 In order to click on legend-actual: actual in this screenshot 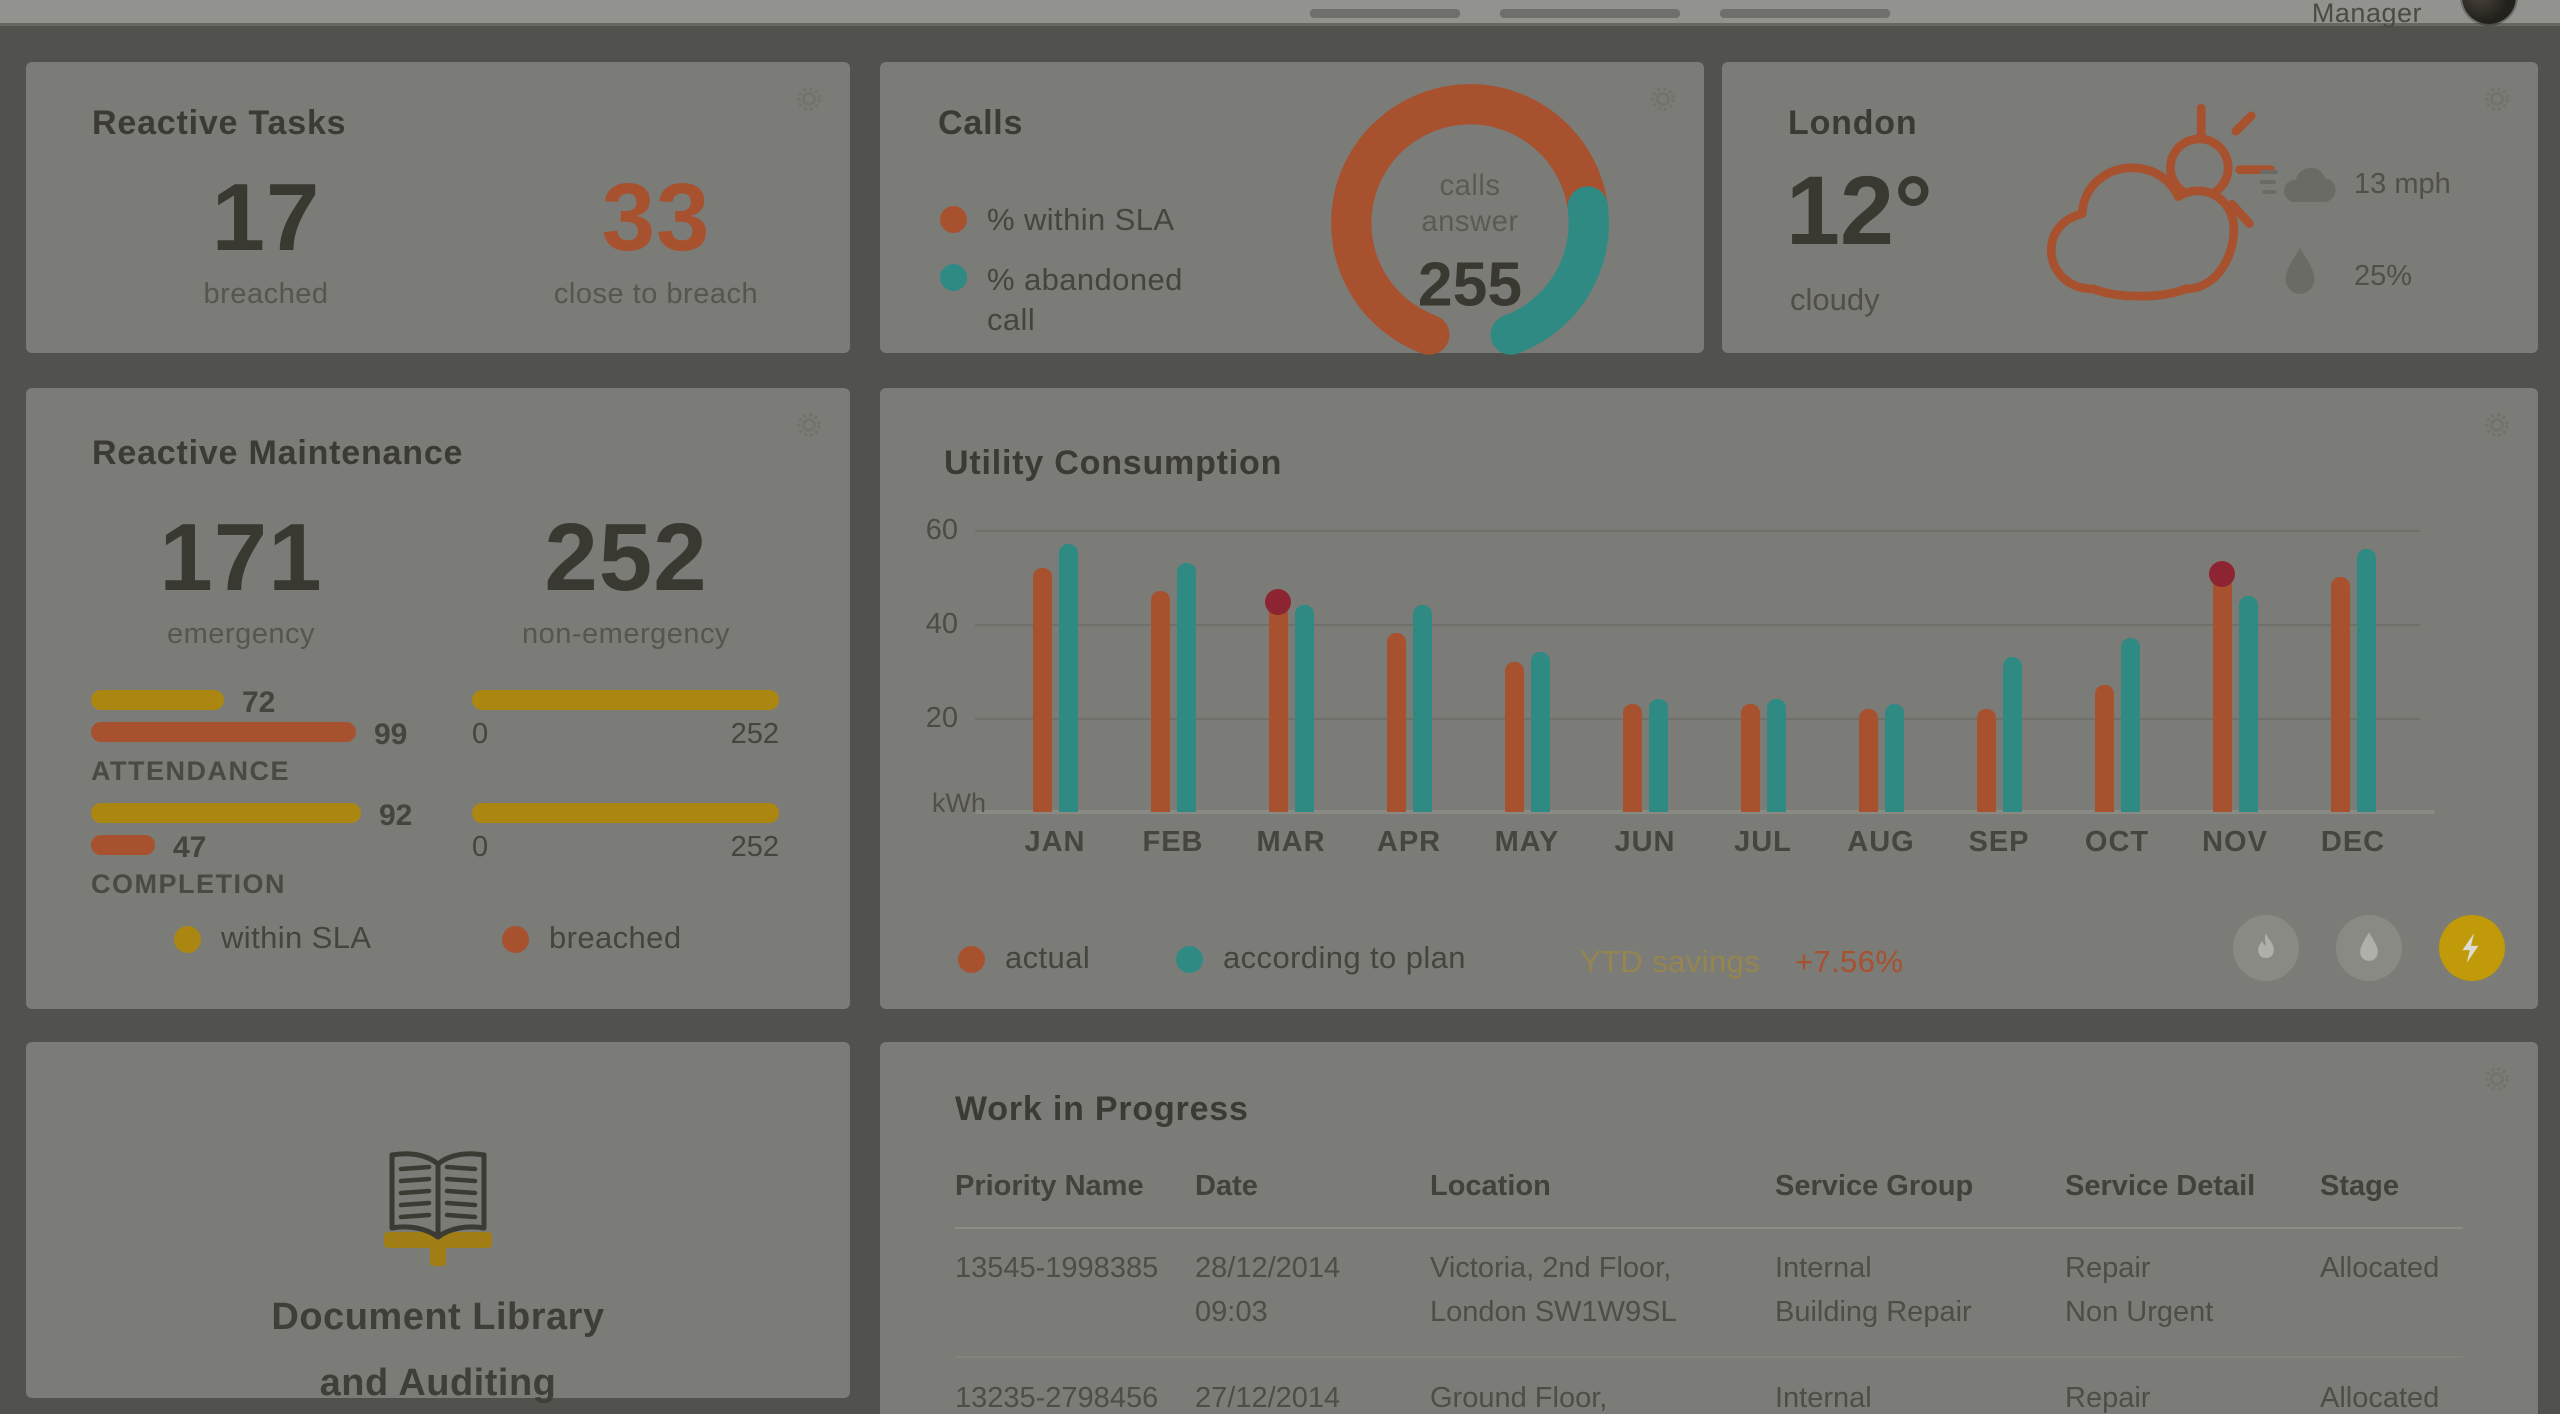, I will do `click(1024, 958)`.